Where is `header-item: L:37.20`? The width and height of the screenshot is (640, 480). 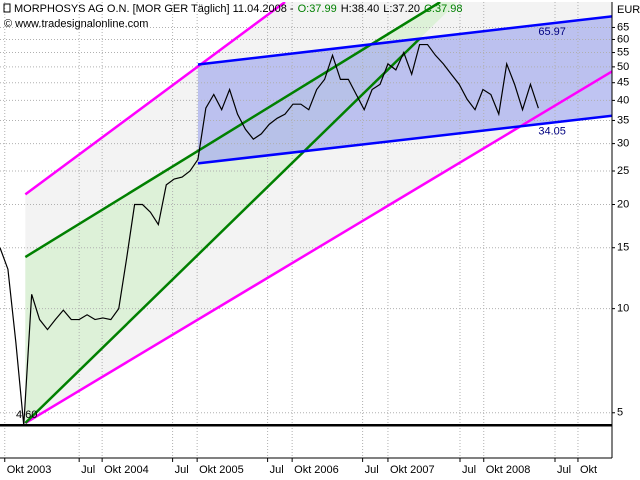 header-item: L:37.20 is located at coordinates (401, 9).